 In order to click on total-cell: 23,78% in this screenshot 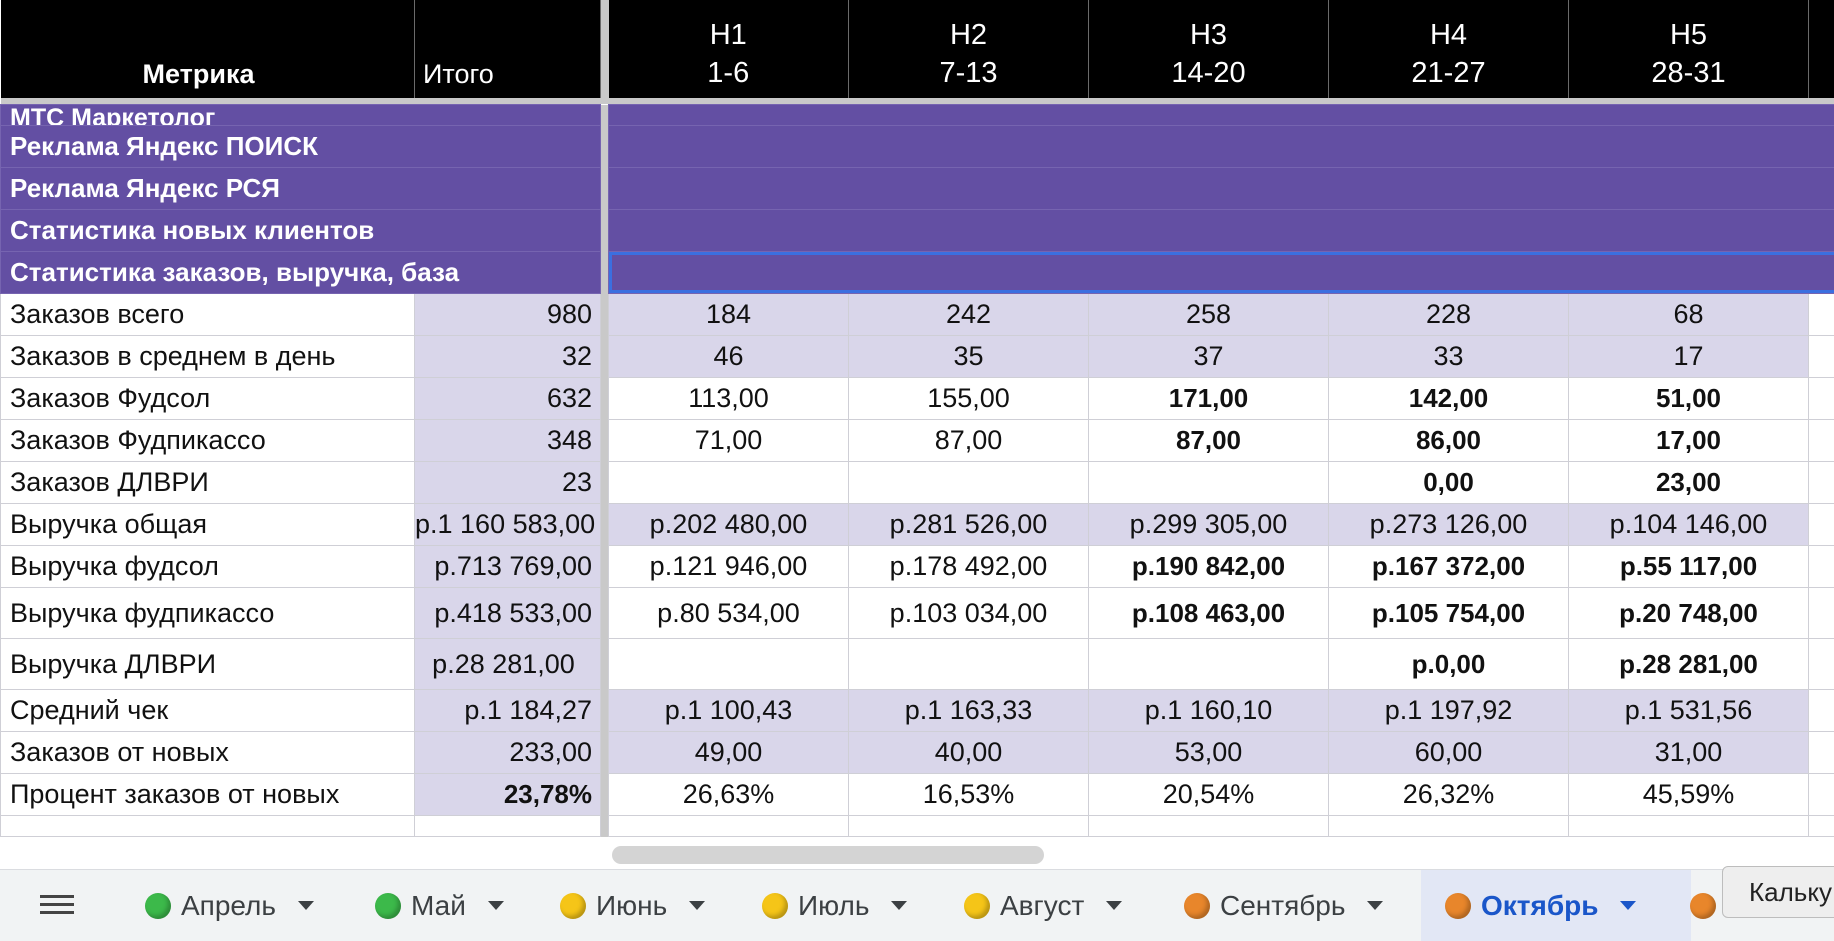, I will do `click(508, 795)`.